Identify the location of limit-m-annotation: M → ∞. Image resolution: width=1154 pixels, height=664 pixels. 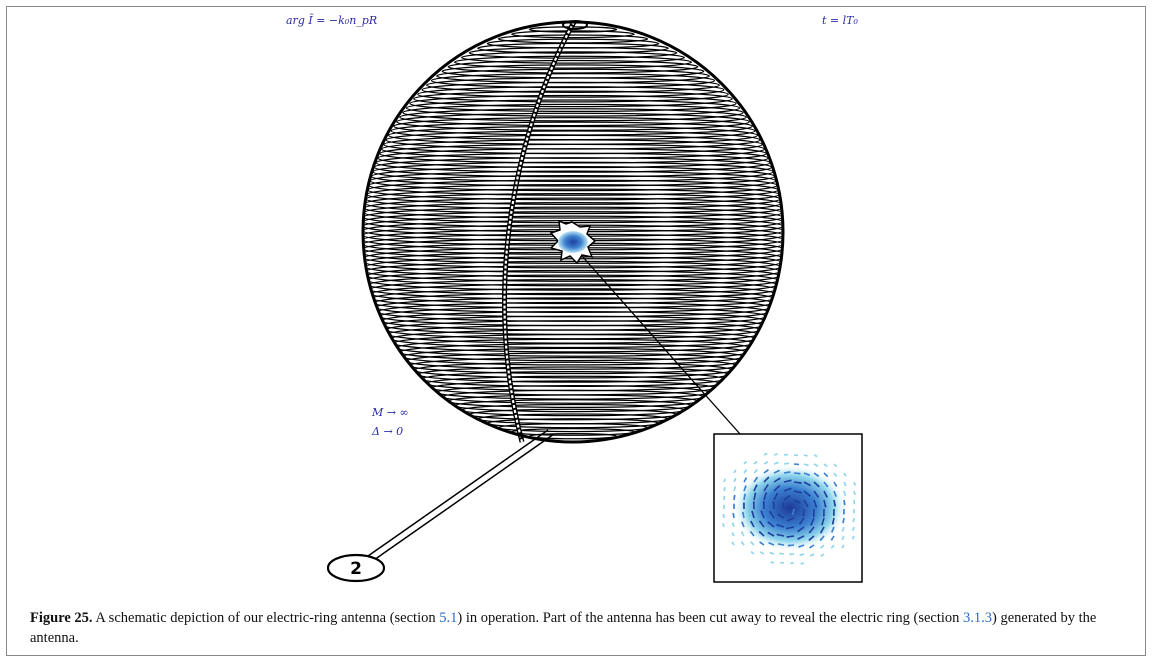
(390, 412).